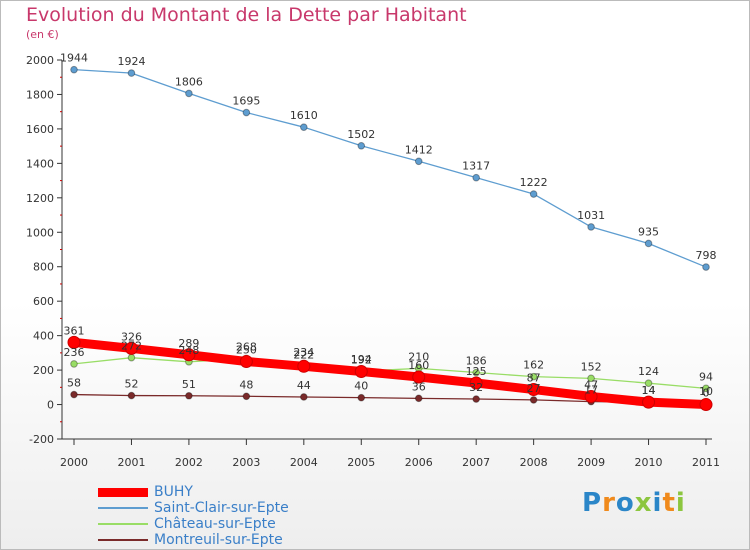  What do you see at coordinates (246, 349) in the screenshot?
I see `data-label: 250` at bounding box center [246, 349].